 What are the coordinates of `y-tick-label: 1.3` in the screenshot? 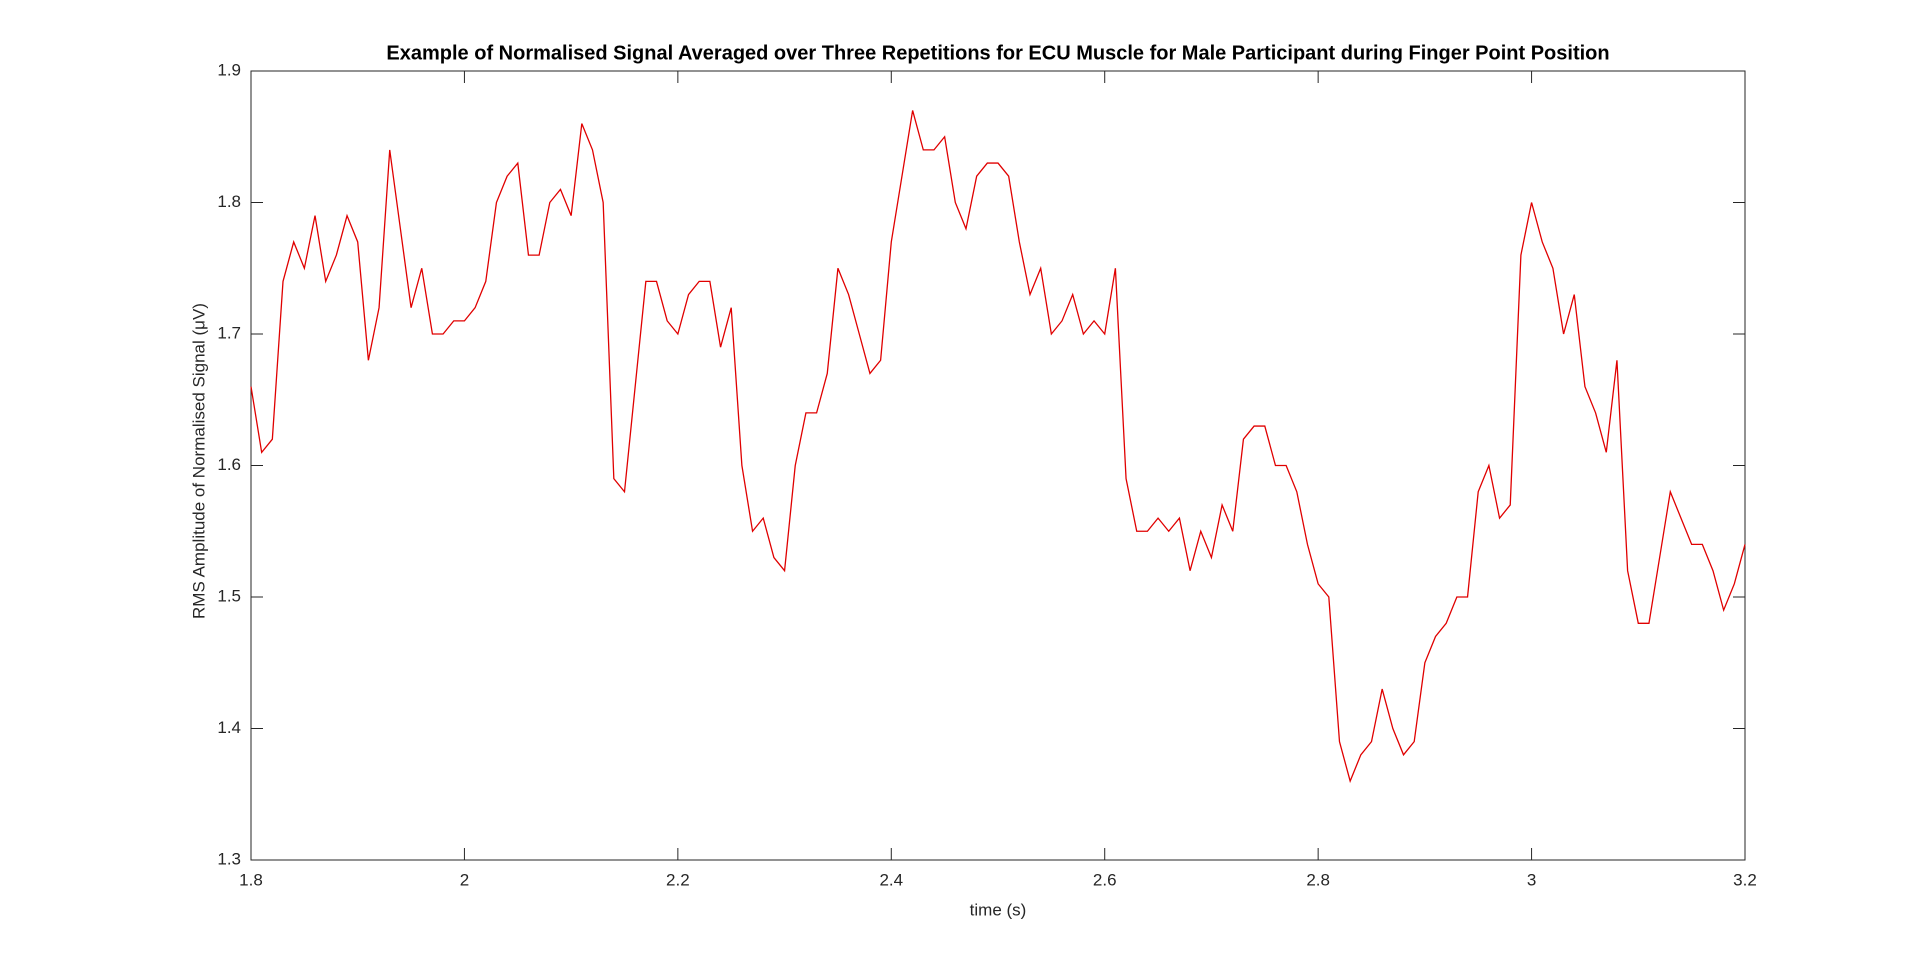 It's located at (229, 858).